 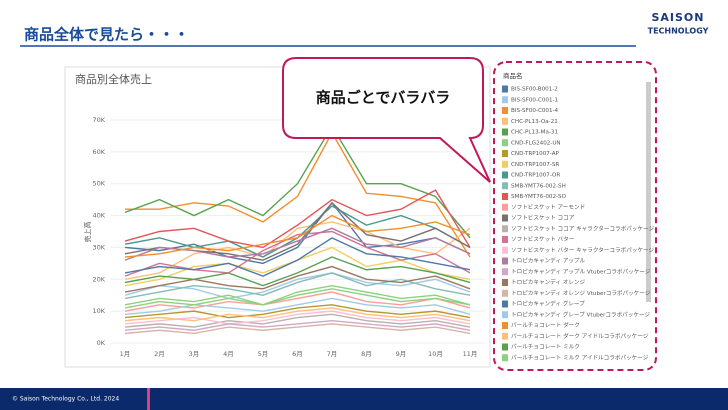 What do you see at coordinates (534, 133) in the screenshot?
I see `legend-label: CHC-PL13-Ma-31` at bounding box center [534, 133].